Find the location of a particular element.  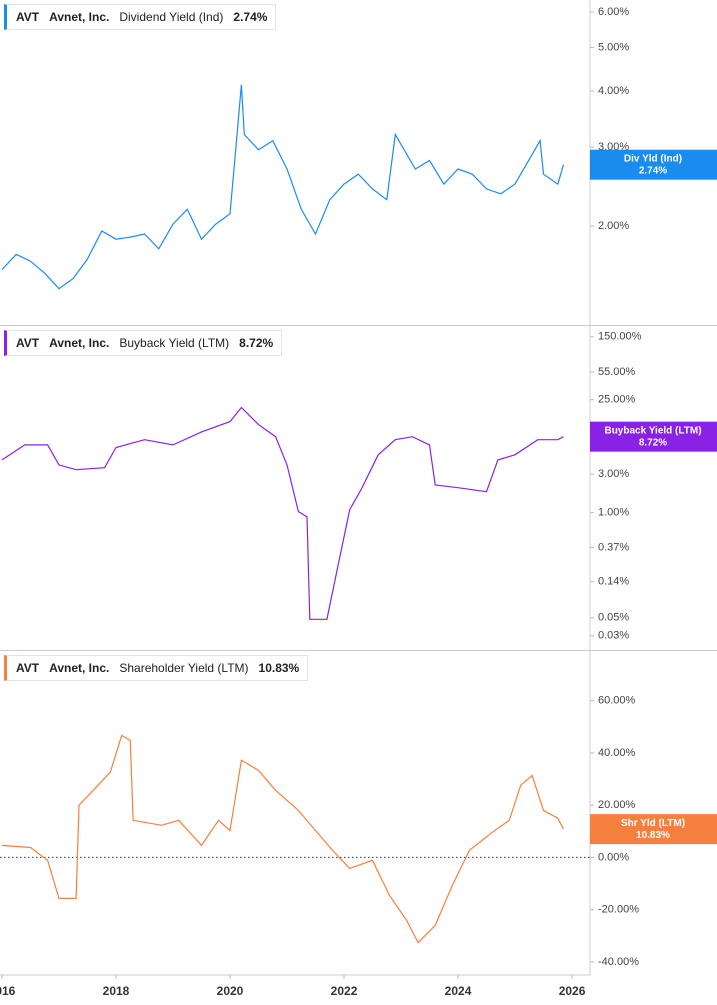

y-tick-label: 2.00% is located at coordinates (613, 226).